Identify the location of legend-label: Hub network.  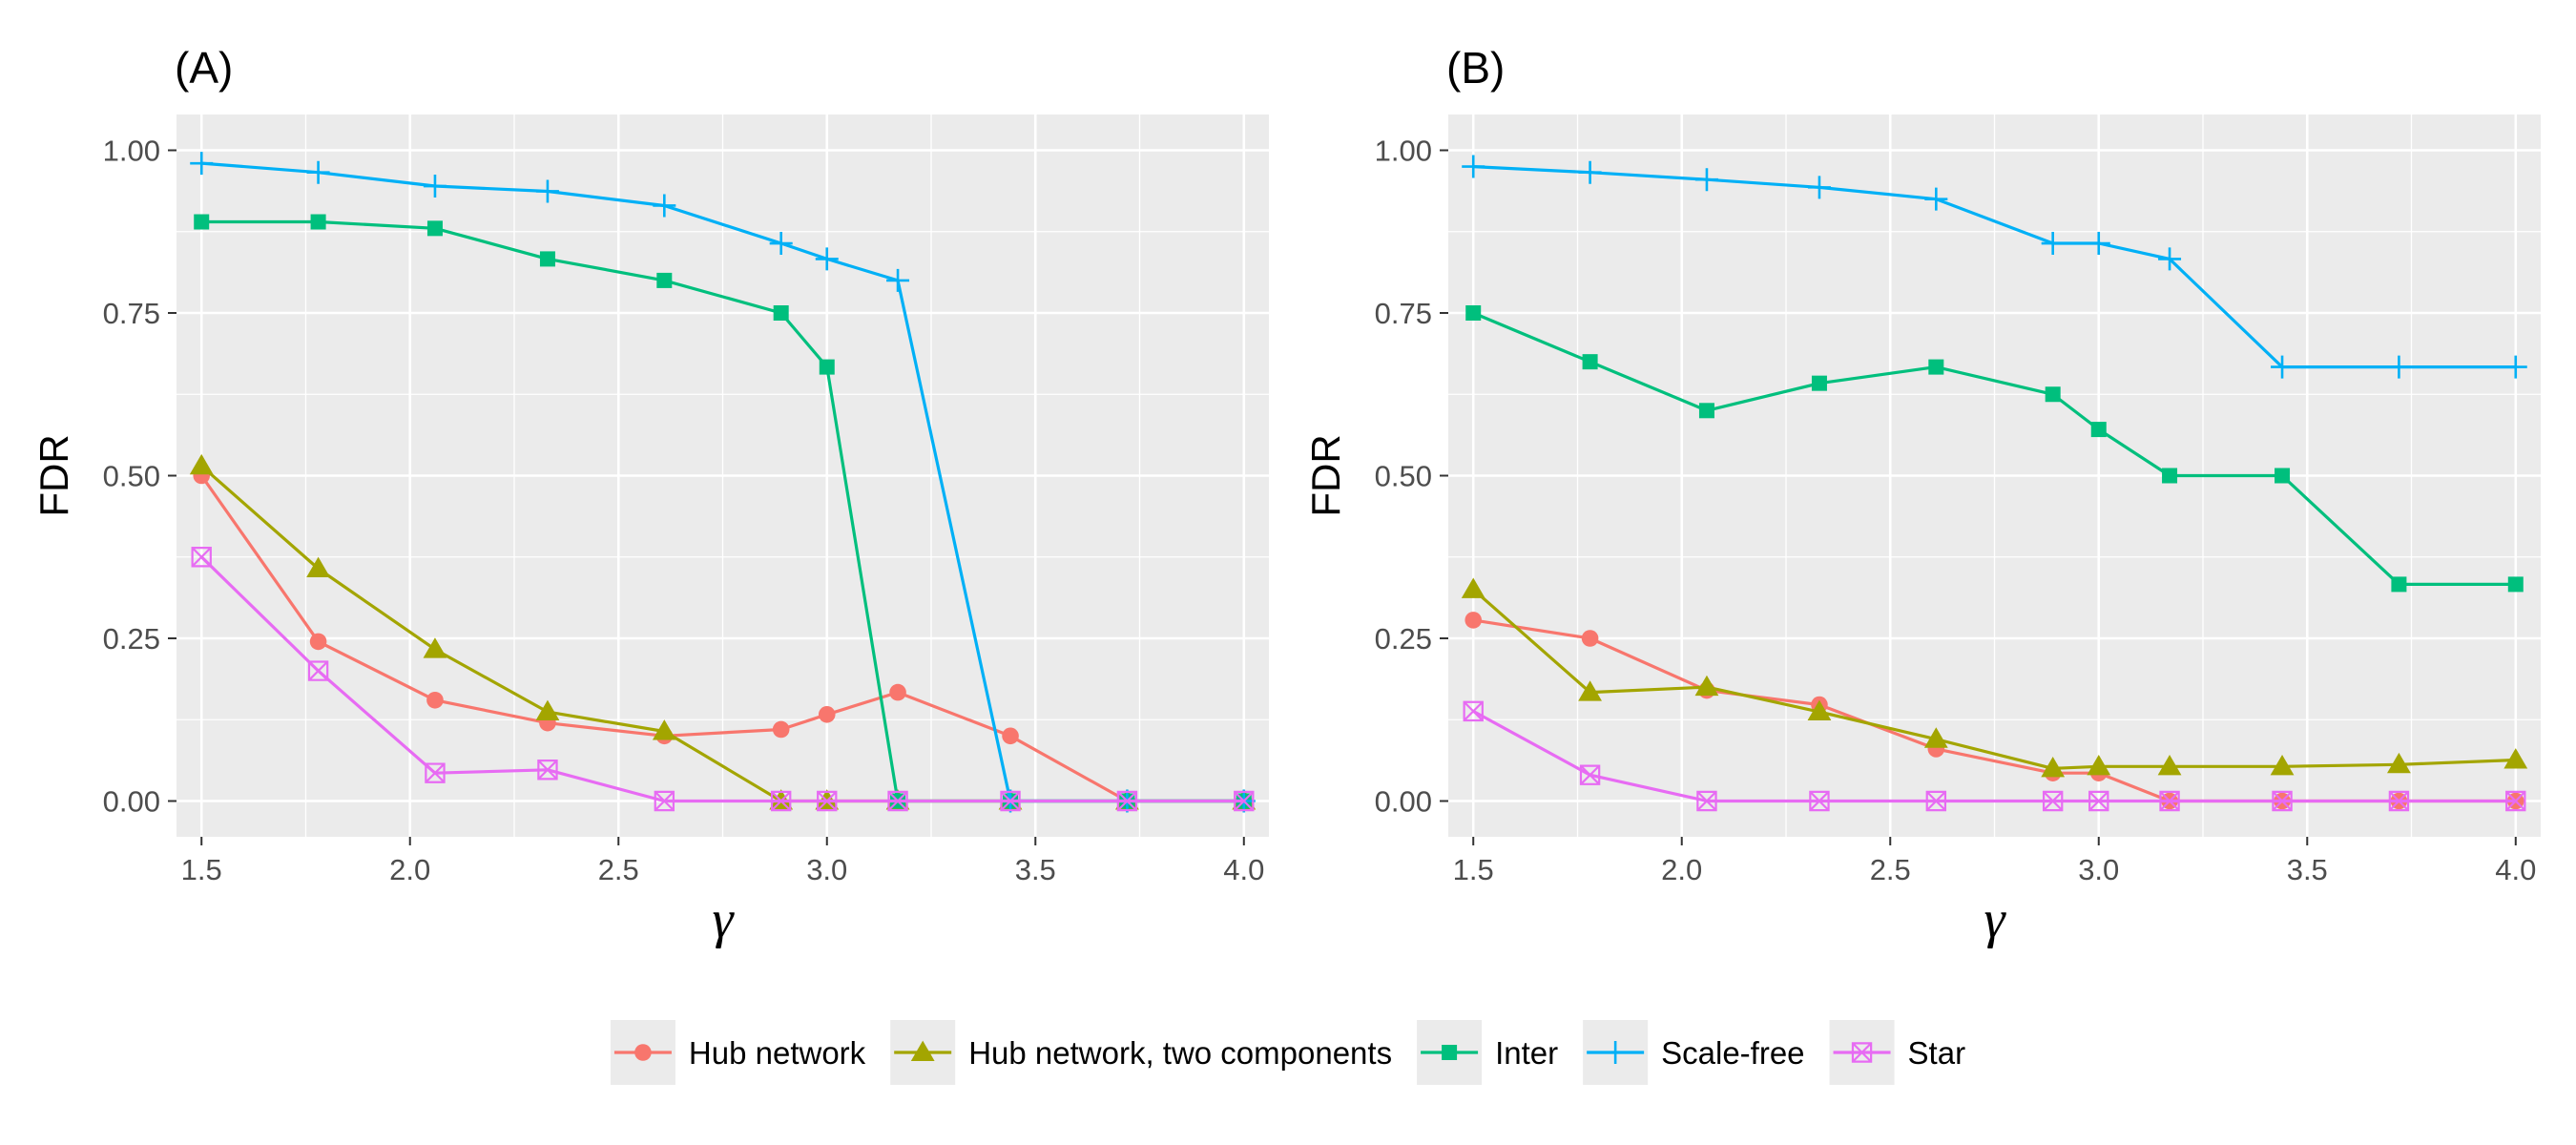
(777, 1053).